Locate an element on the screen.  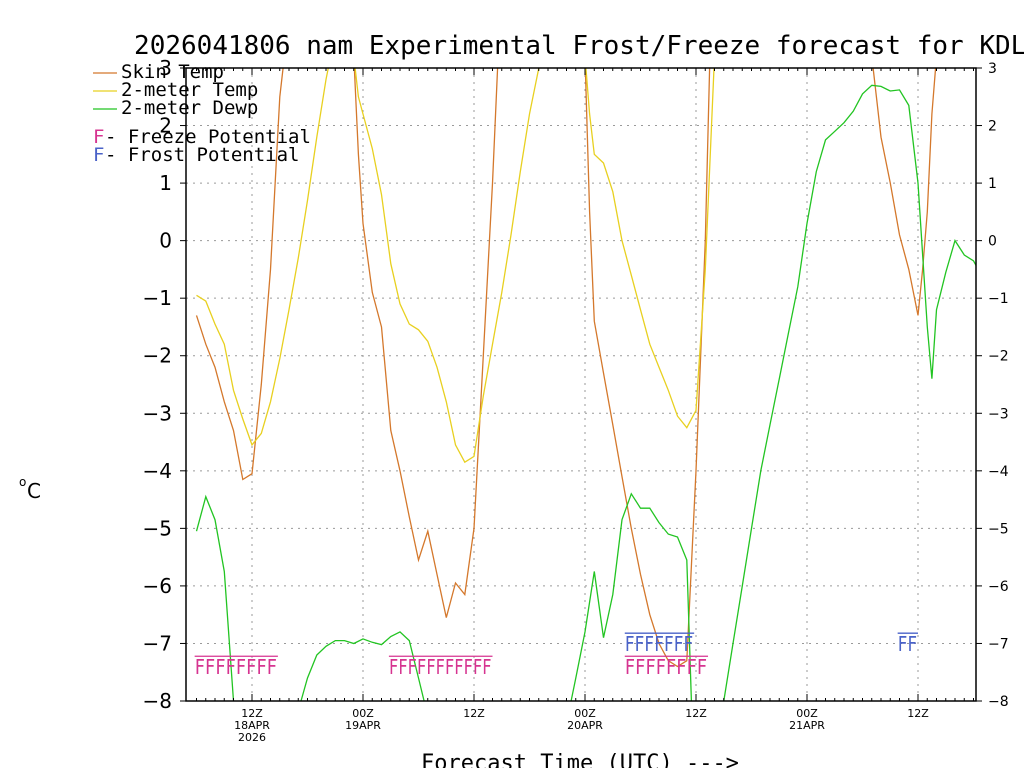
y-tick-label-right: 1 is located at coordinates (992, 184).